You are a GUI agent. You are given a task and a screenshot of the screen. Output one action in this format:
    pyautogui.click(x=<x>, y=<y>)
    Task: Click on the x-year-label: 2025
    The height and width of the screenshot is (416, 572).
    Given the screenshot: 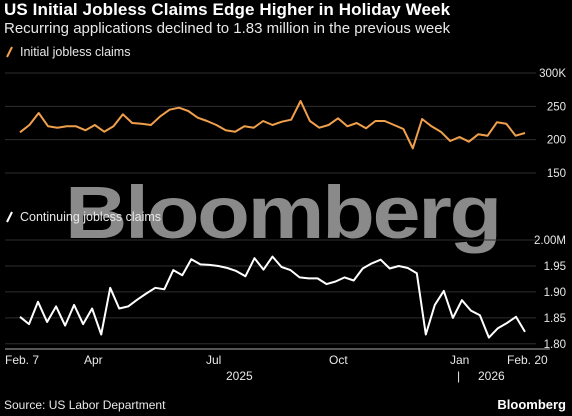 What is the action you would take?
    pyautogui.click(x=239, y=376)
    